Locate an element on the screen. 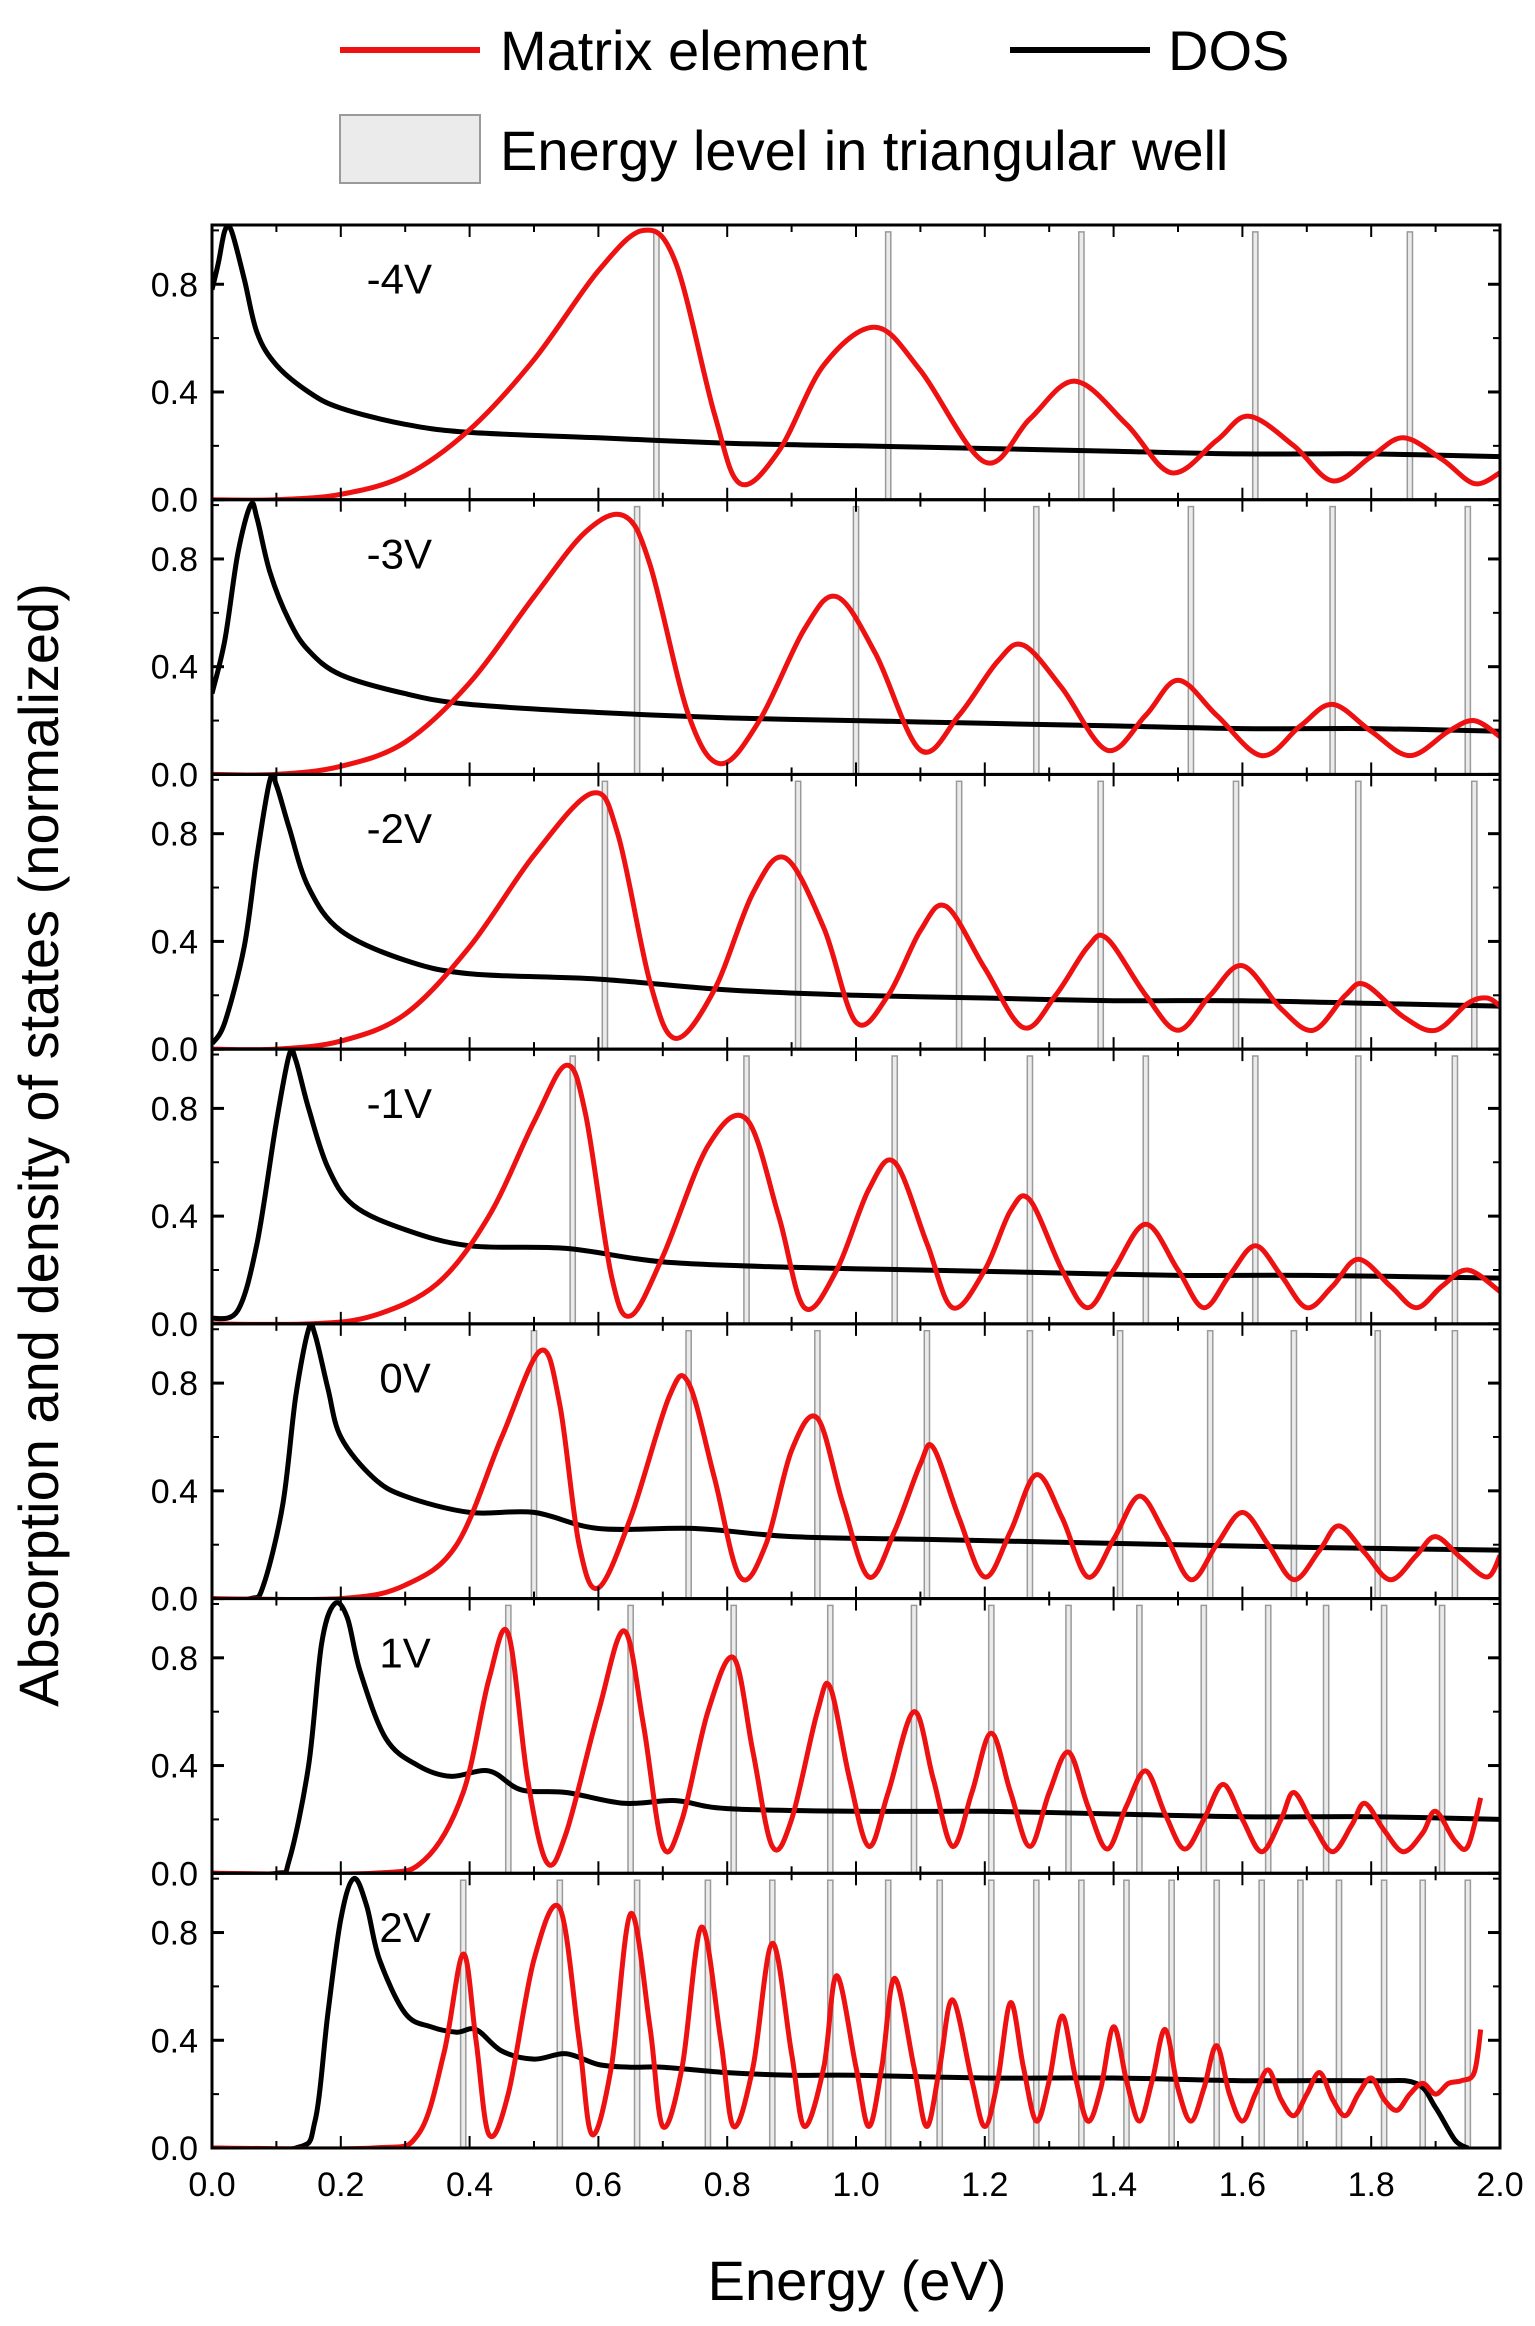 The height and width of the screenshot is (2326, 1535). panel-0V: 0.0 0.4 0.8 0V is located at coordinates (826, 1470).